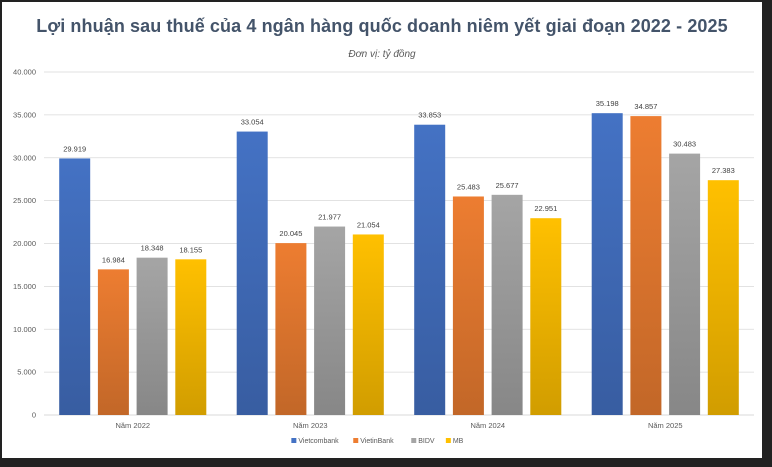 The height and width of the screenshot is (467, 772). Describe the element at coordinates (26, 372) in the screenshot. I see `y-tick-label: 5.000` at that location.